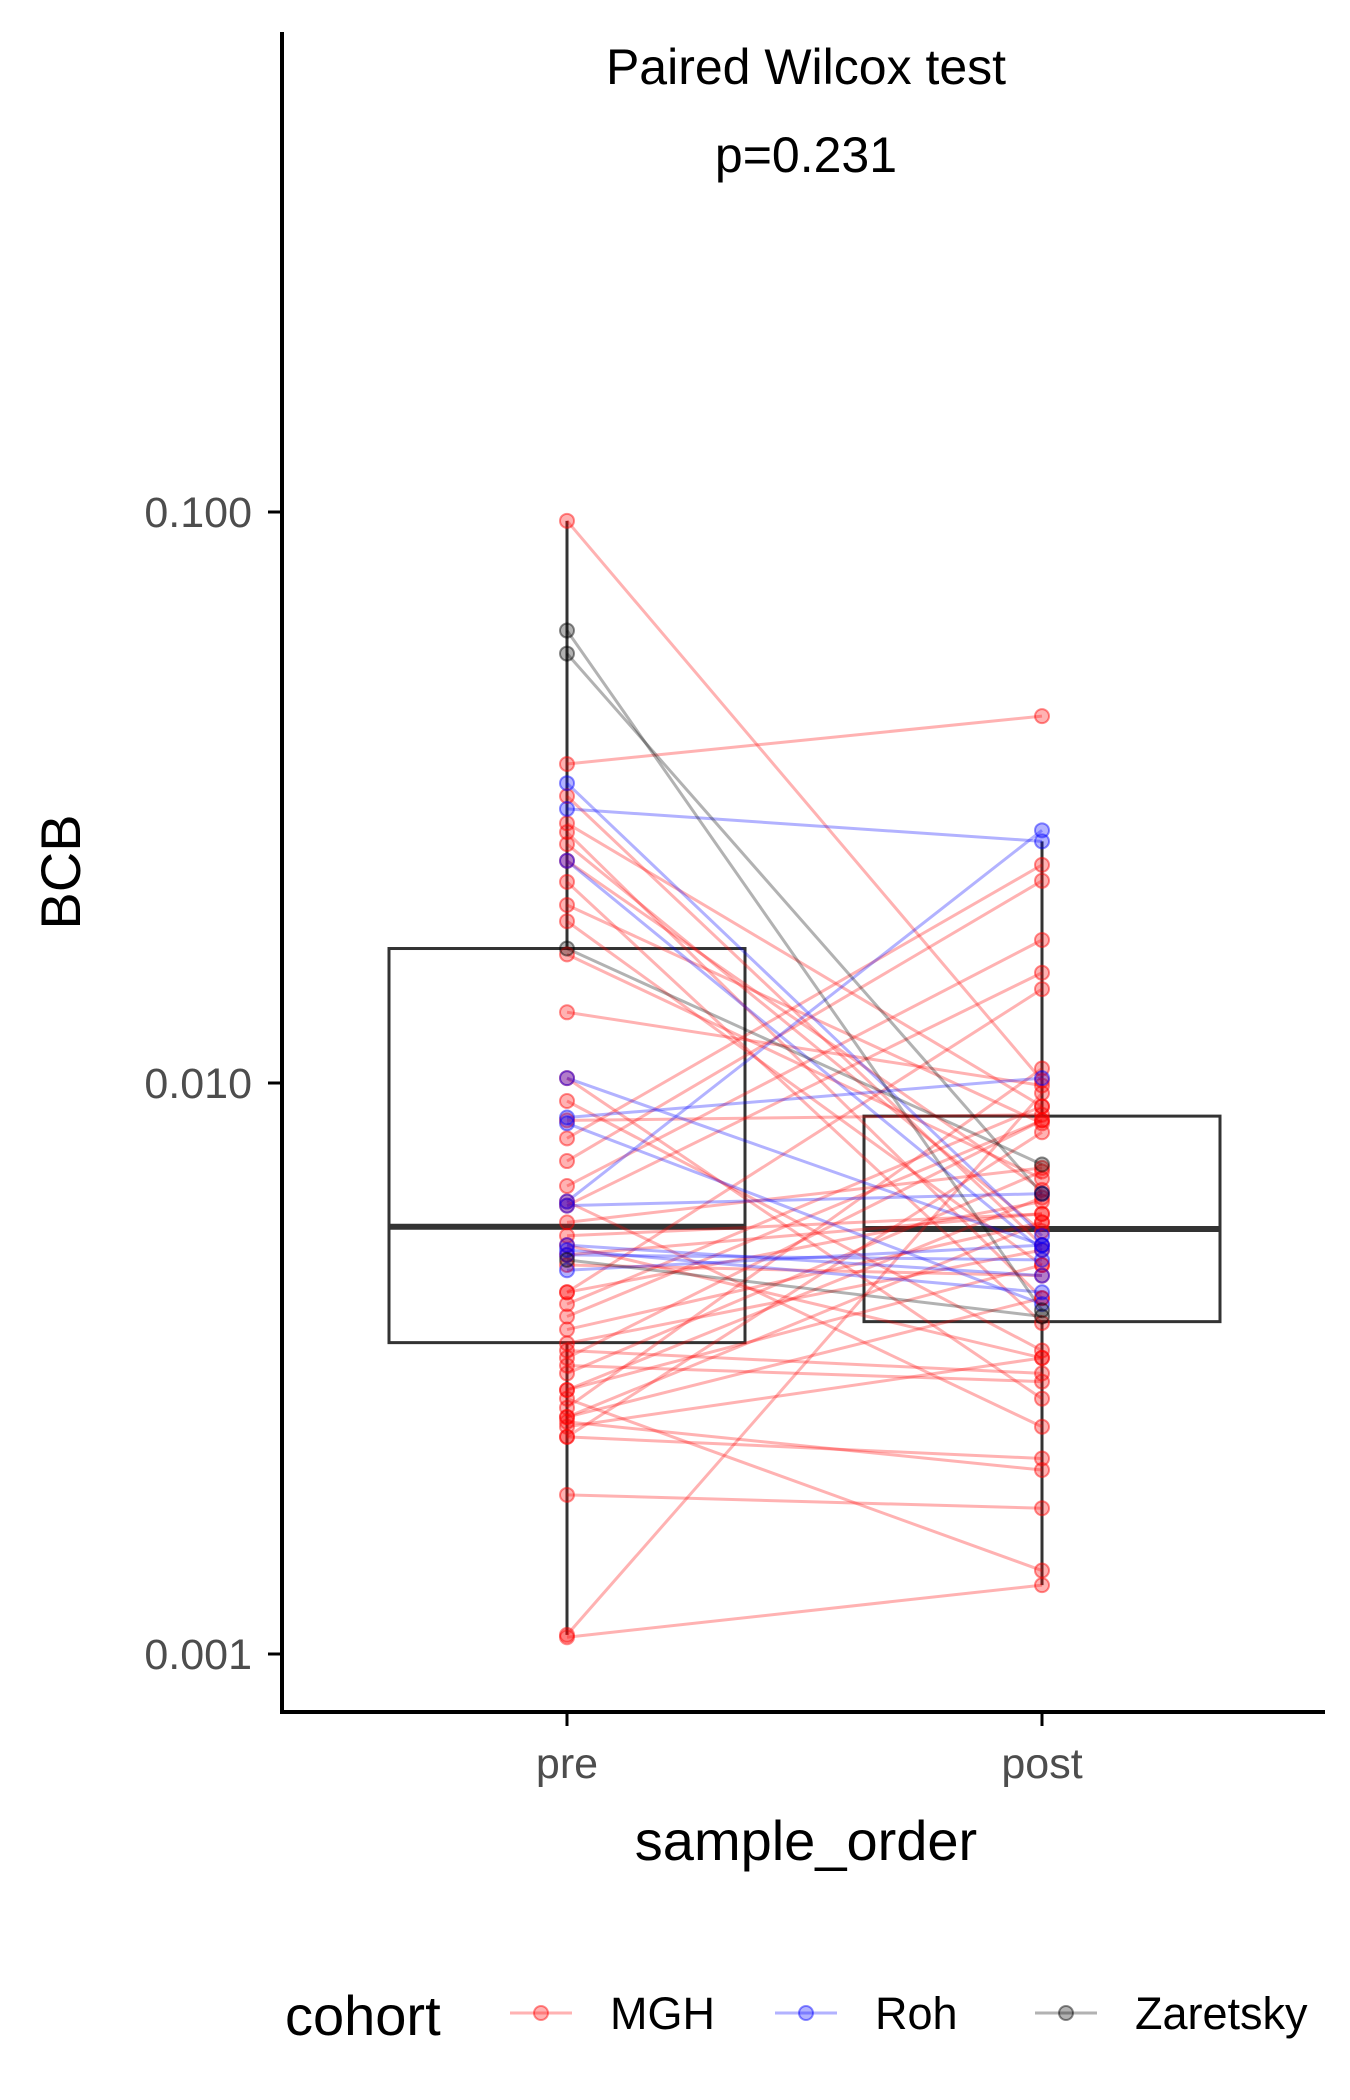 The image size is (1350, 2100). I want to click on legend: cohort MGH Roh Zaretsky, so click(796, 2015).